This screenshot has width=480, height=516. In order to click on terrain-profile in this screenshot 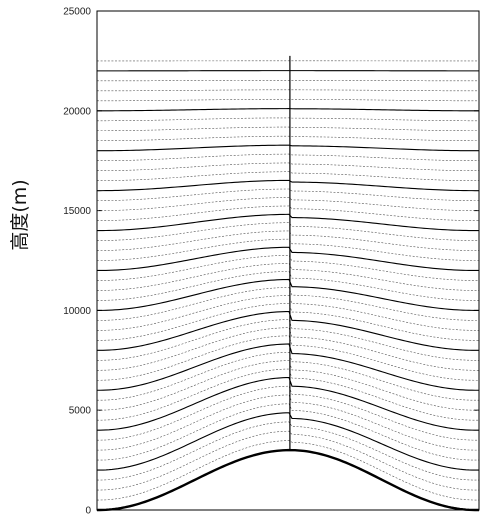, I will do `click(288, 480)`.